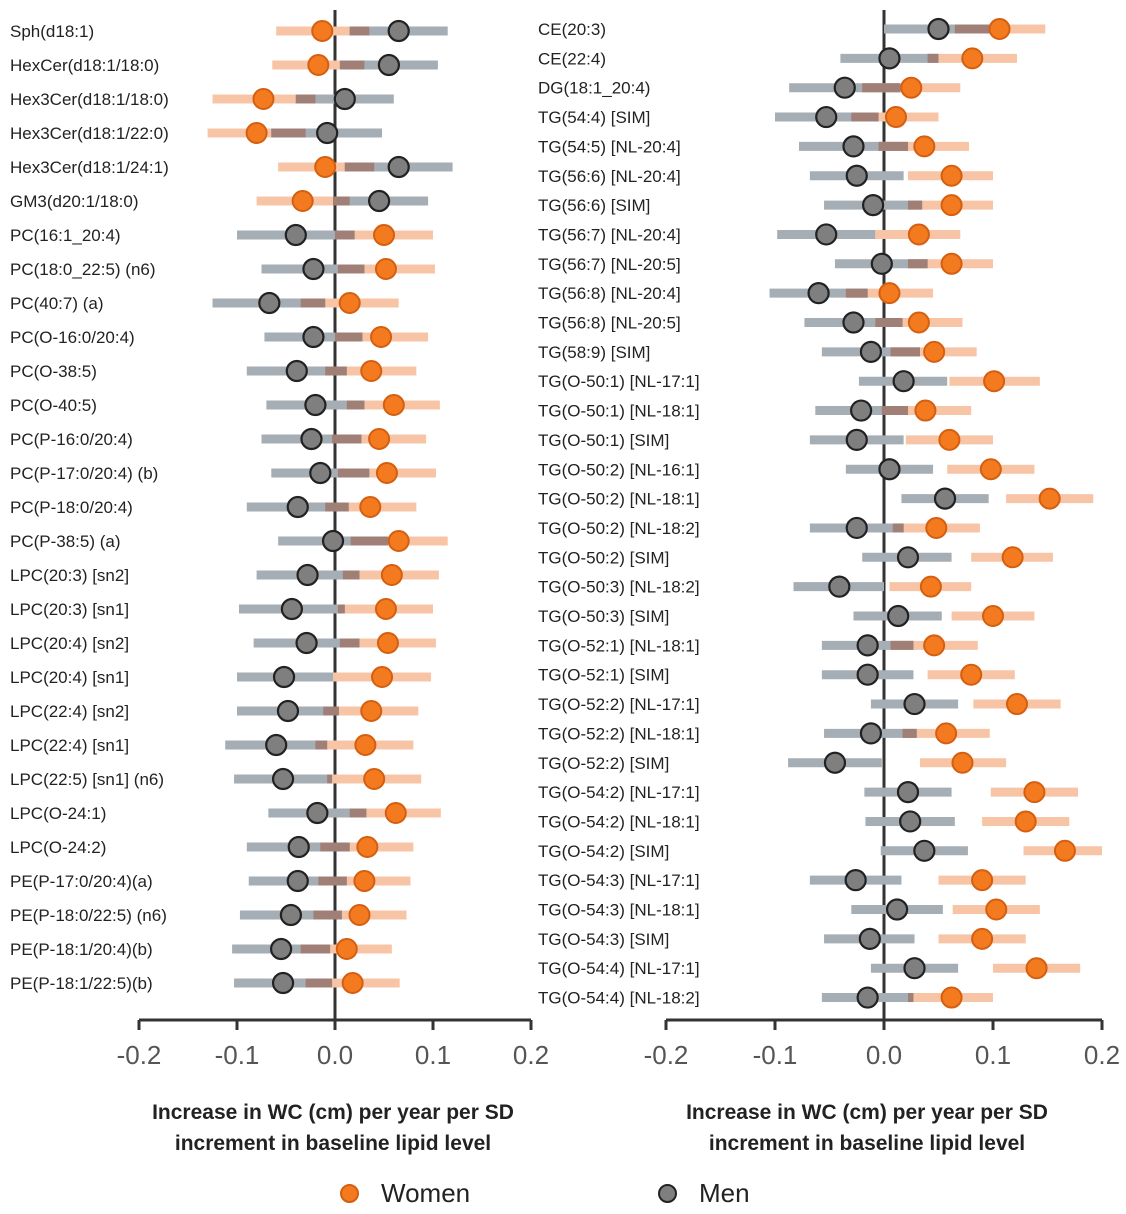  Describe the element at coordinates (609, 293) in the screenshot. I see `row-label: TG(56:8) [NL-20:4]` at that location.